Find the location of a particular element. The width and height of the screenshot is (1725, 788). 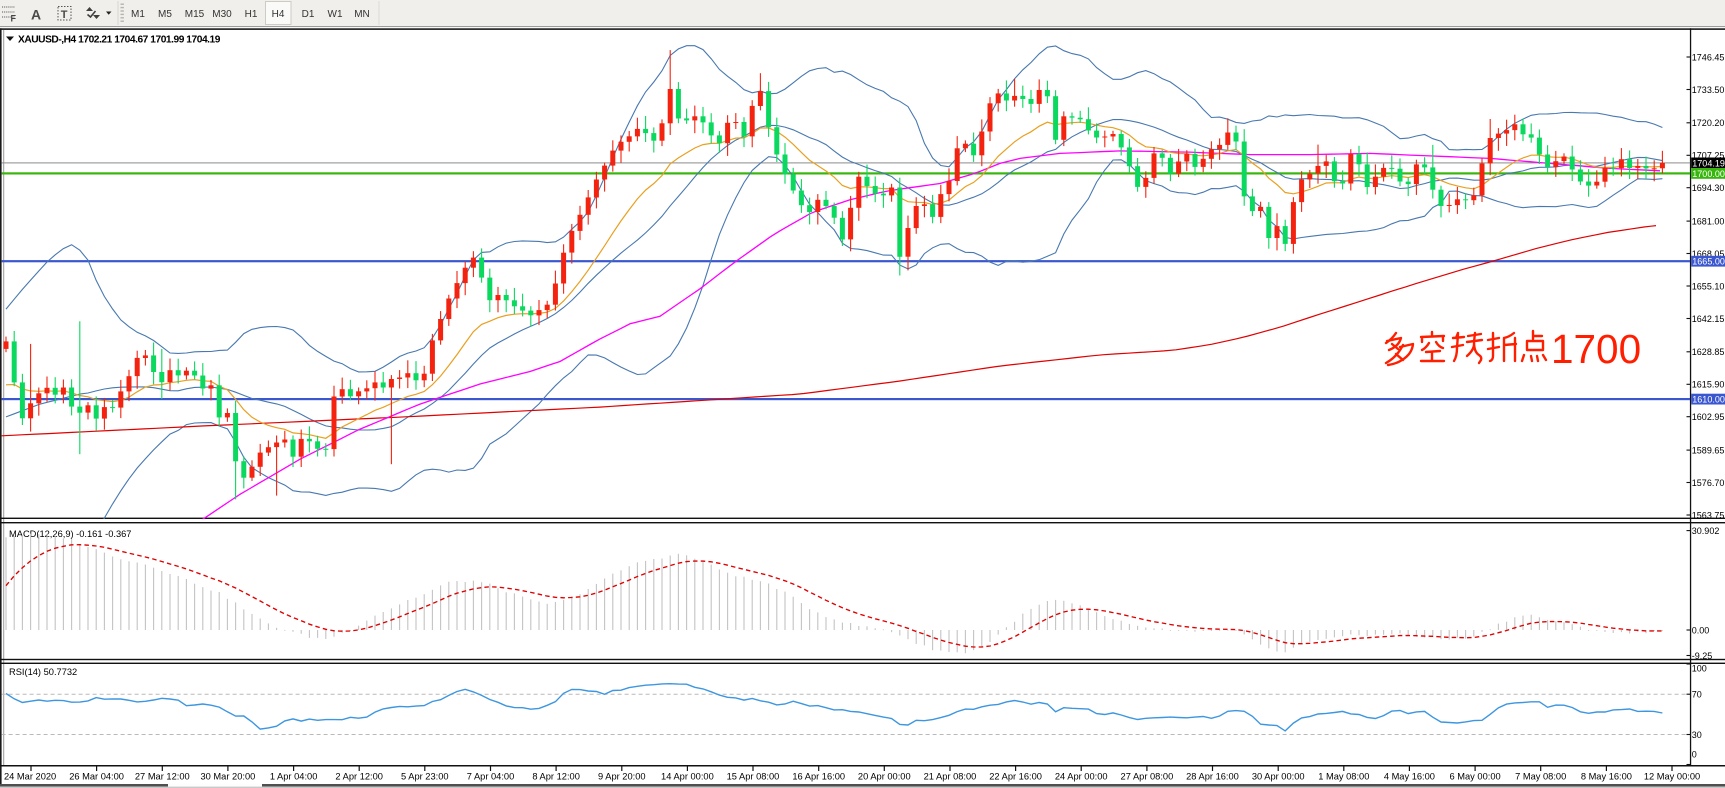

svg-text: 1668.05 is located at coordinates (1708, 254).